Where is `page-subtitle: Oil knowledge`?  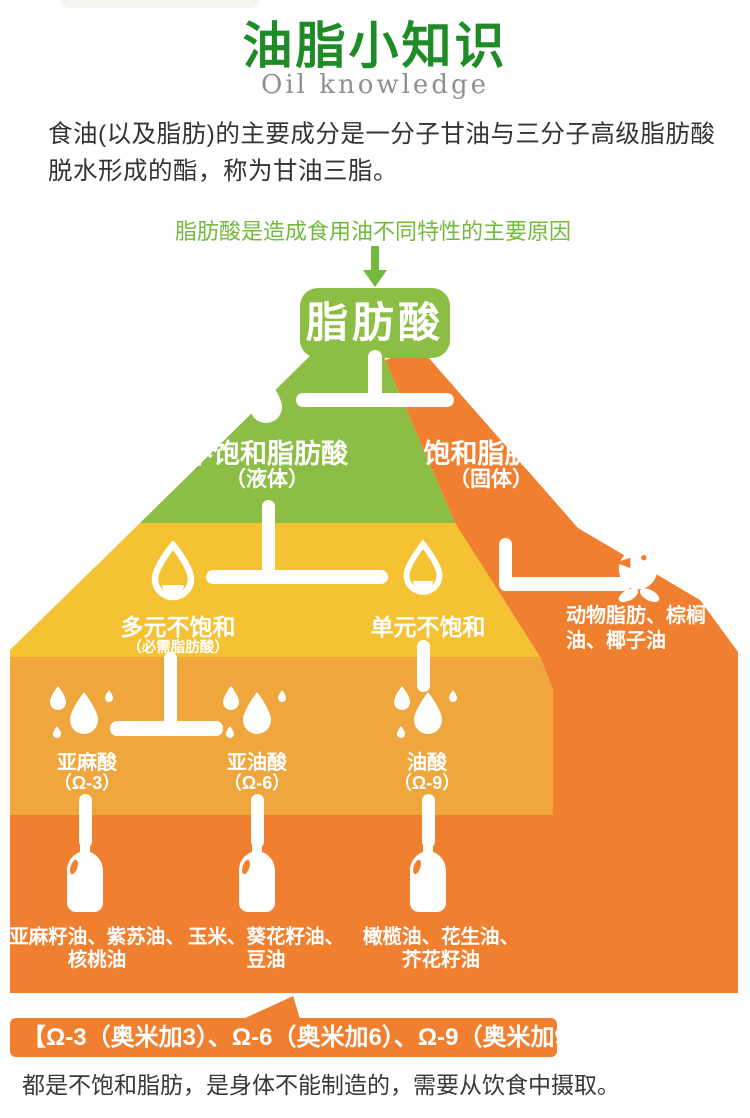
page-subtitle: Oil knowledge is located at coordinates (375, 85).